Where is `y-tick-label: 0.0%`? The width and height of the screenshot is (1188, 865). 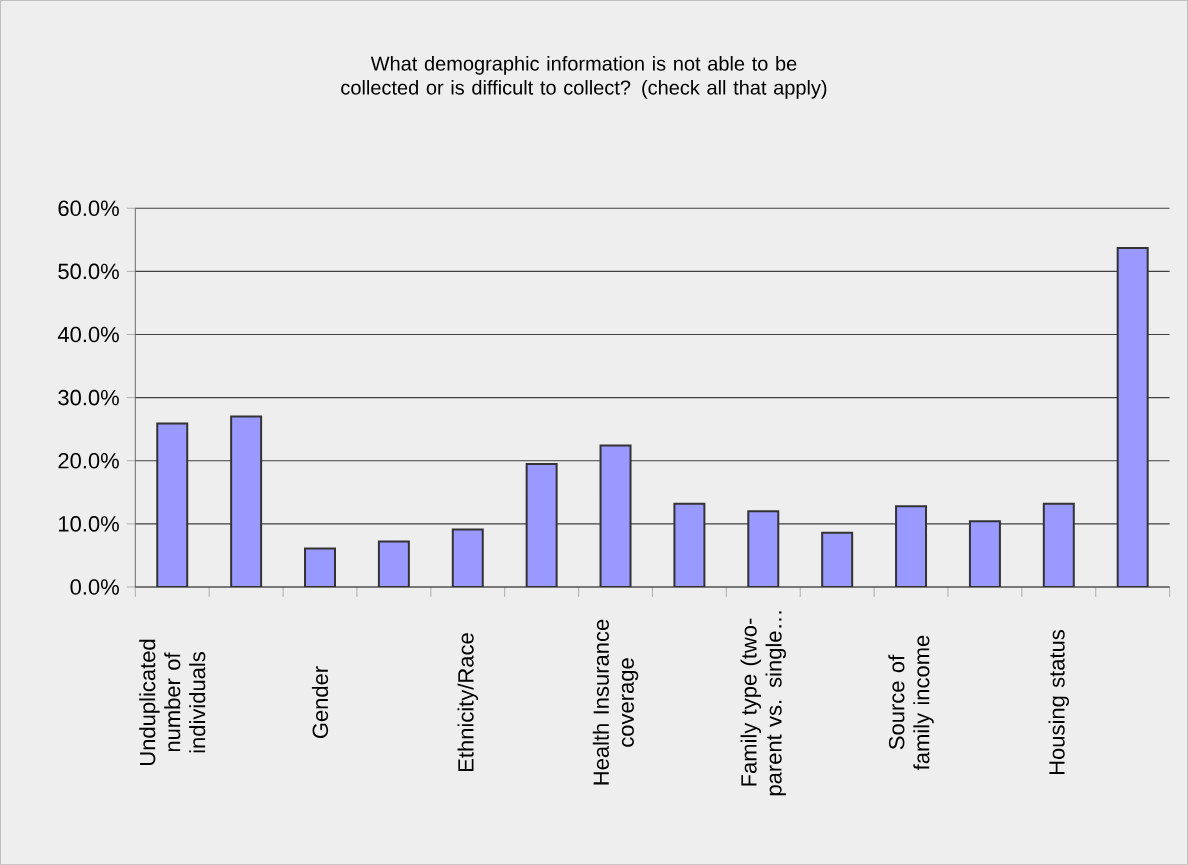
y-tick-label: 0.0% is located at coordinates (94, 587).